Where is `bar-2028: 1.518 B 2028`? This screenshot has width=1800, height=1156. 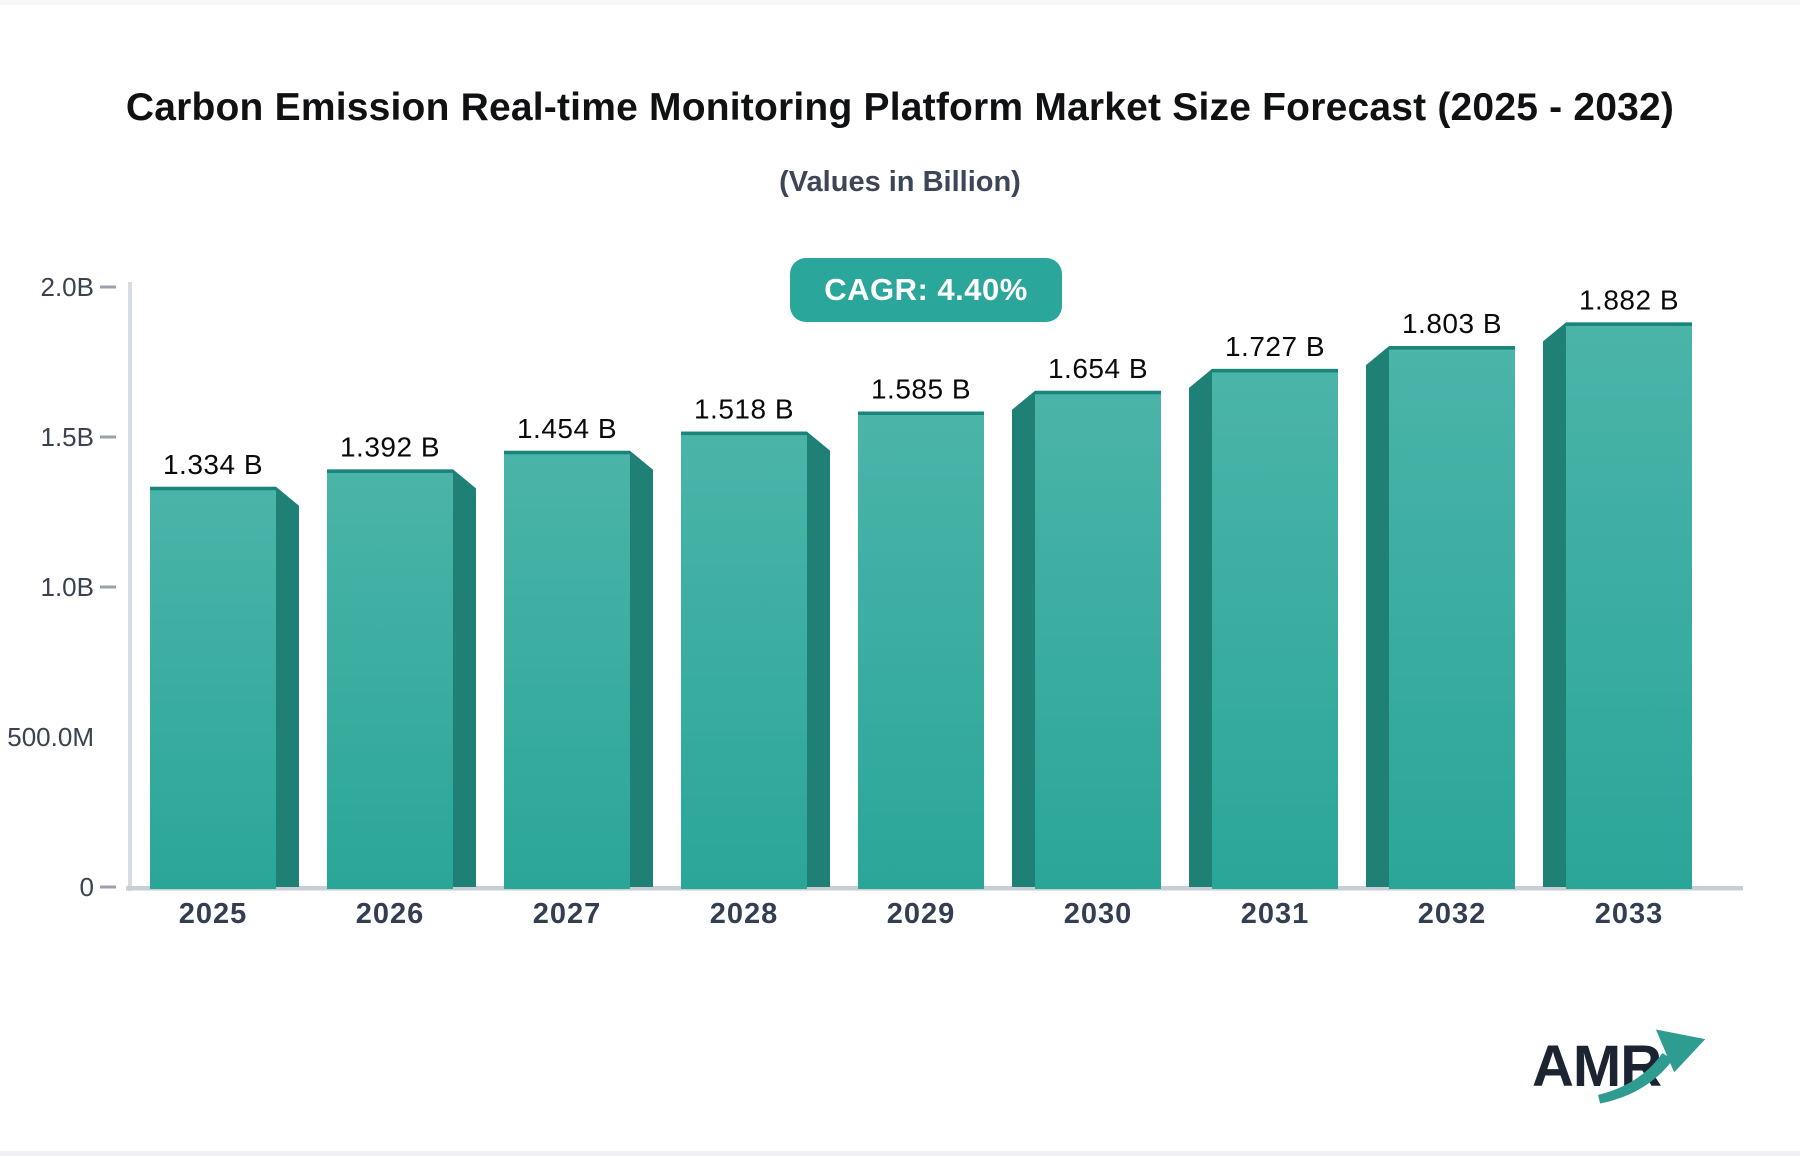
bar-2028: 1.518 B 2028 is located at coordinates (755, 662).